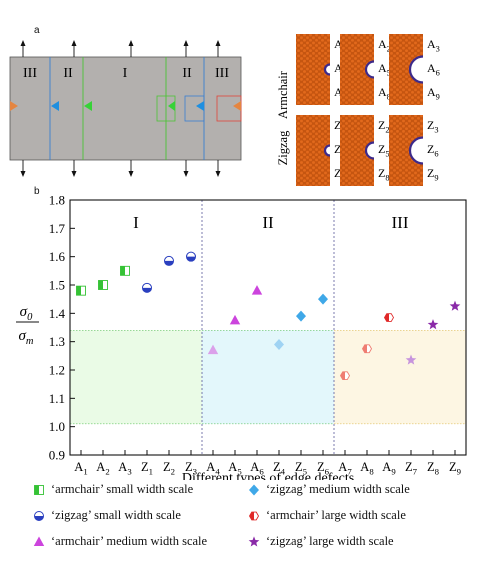 This screenshot has width=491, height=566. Describe the element at coordinates (80, 468) in the screenshot. I see `x-tick-label: A1` at that location.